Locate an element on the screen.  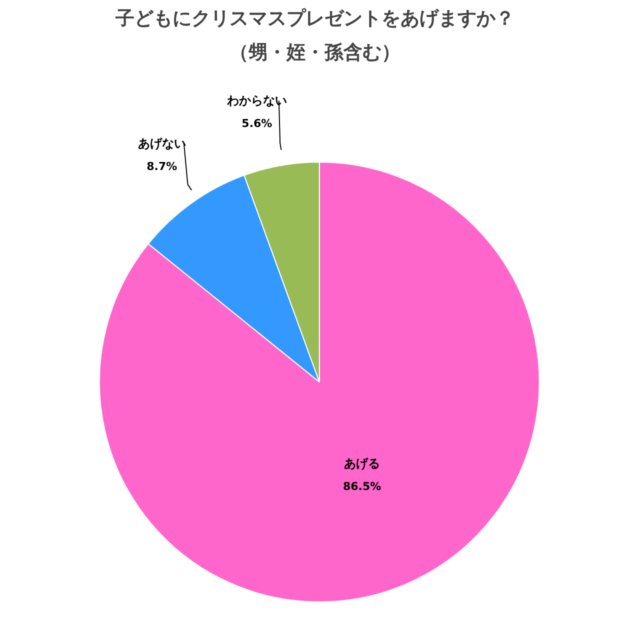
data-label: 86.5% is located at coordinates (362, 487).